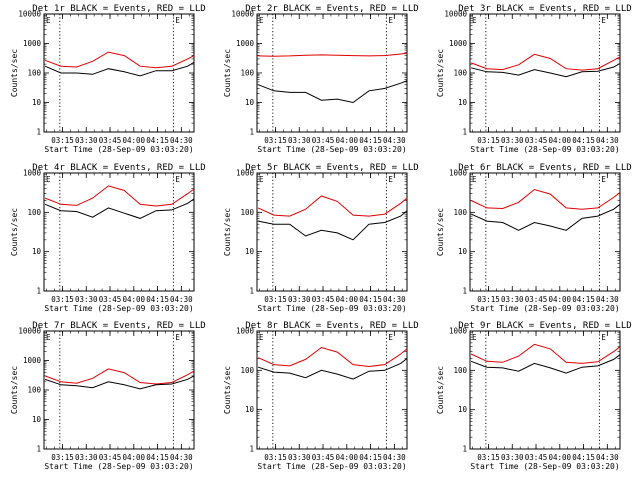 The image size is (640, 480). Describe the element at coordinates (118, 168) in the screenshot. I see `chart-title: Det 4r BLACK = Events, RED = LLD` at that location.